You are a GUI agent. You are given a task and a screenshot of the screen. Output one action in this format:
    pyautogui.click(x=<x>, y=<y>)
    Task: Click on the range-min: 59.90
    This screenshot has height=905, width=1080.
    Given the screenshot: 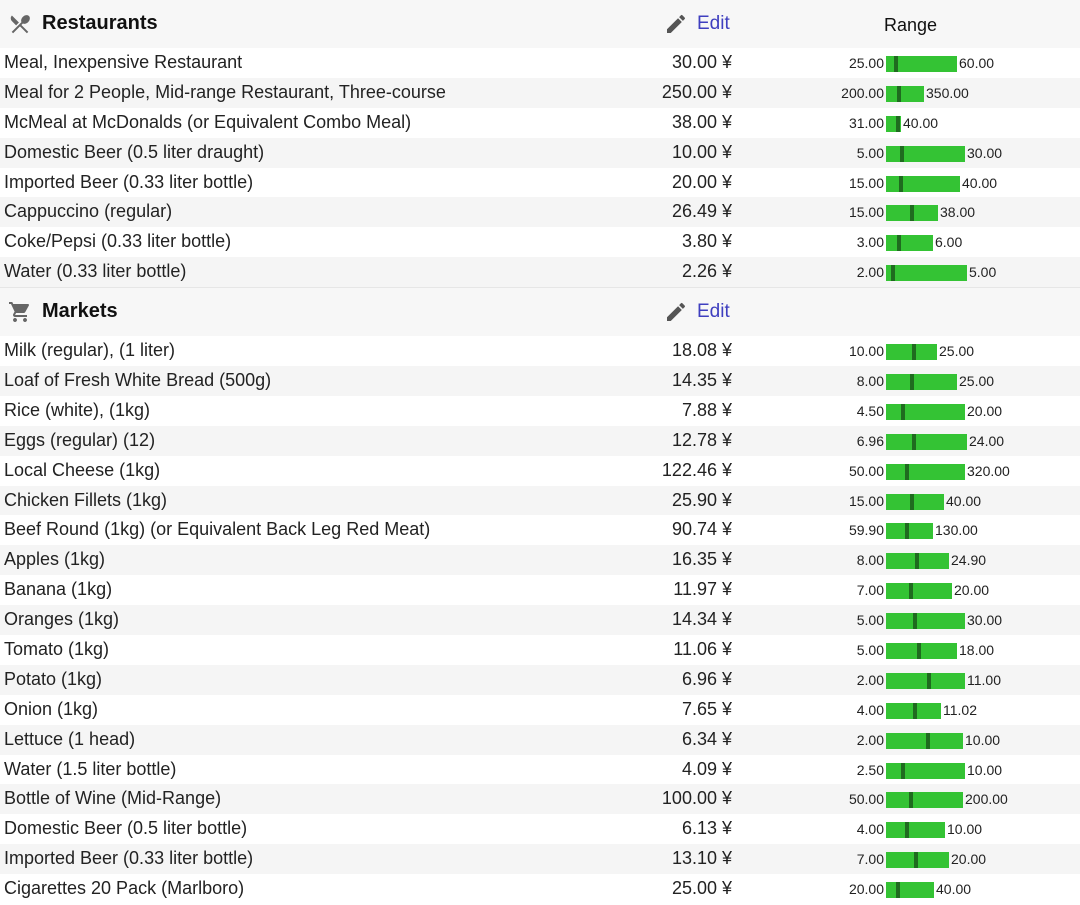 What is the action you would take?
    pyautogui.click(x=866, y=530)
    